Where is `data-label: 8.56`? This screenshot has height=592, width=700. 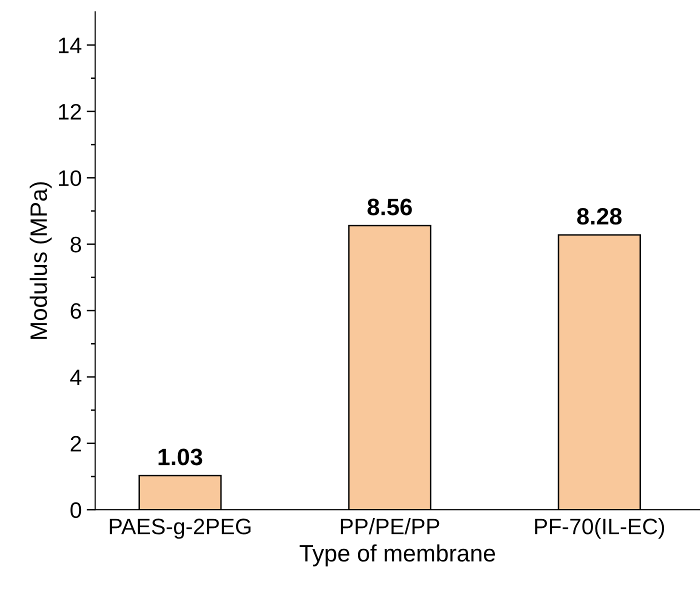
data-label: 8.56 is located at coordinates (390, 207).